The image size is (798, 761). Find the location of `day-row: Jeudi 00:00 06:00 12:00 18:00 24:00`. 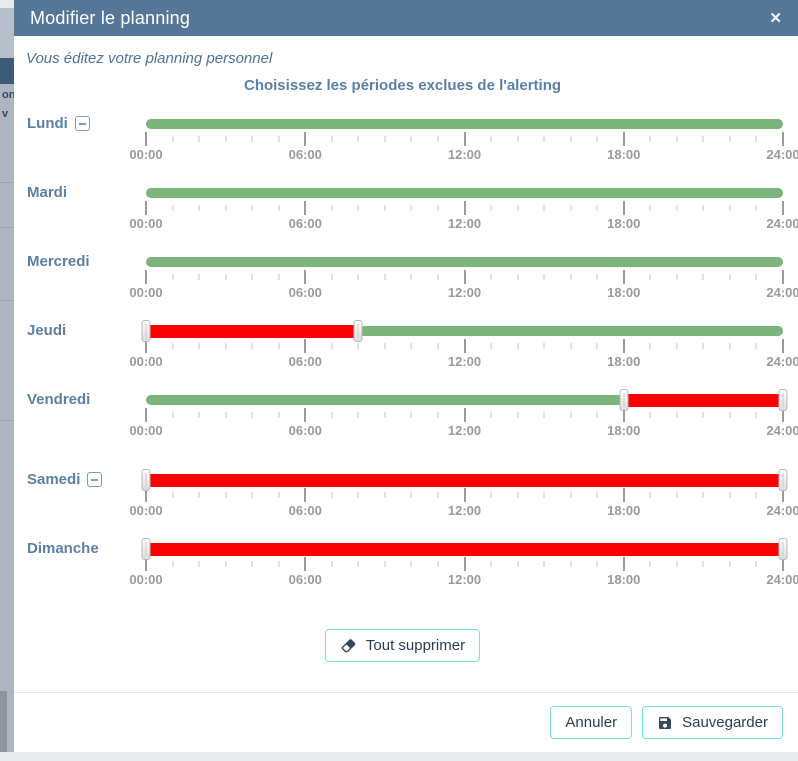

day-row: Jeudi 00:00 06:00 12:00 18:00 24:00 is located at coordinates (410, 344).